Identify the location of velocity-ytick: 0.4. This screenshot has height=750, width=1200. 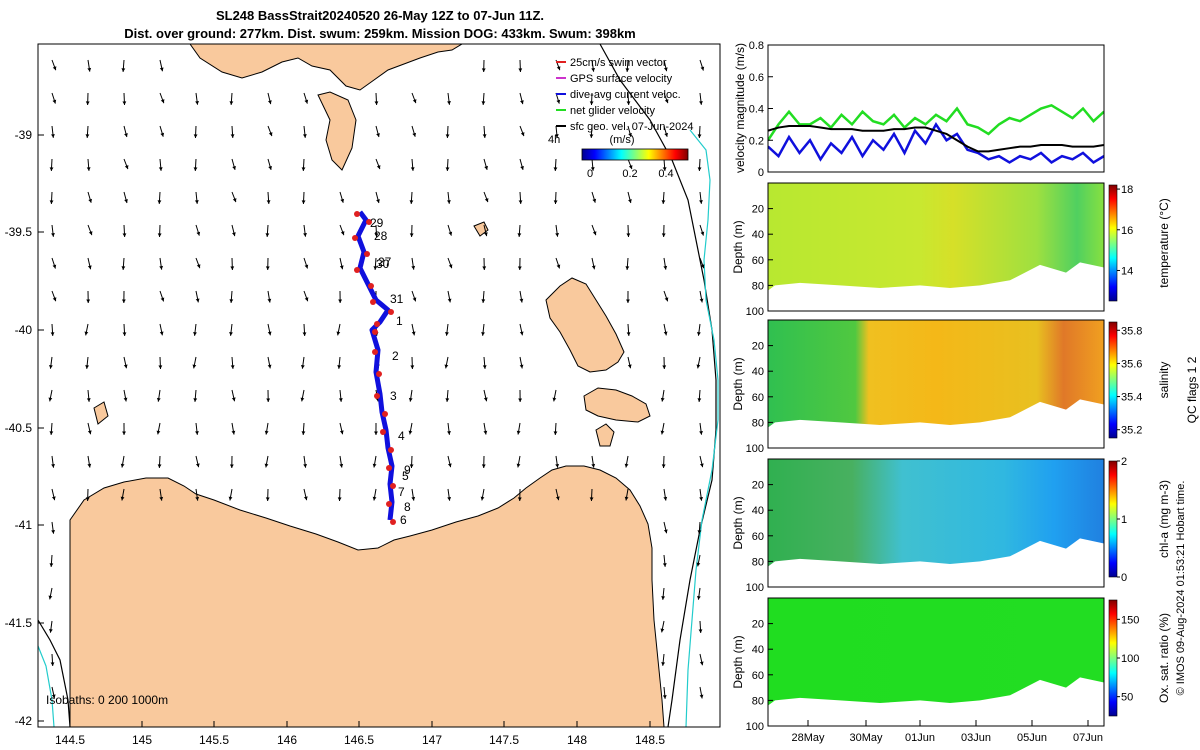
(756, 110).